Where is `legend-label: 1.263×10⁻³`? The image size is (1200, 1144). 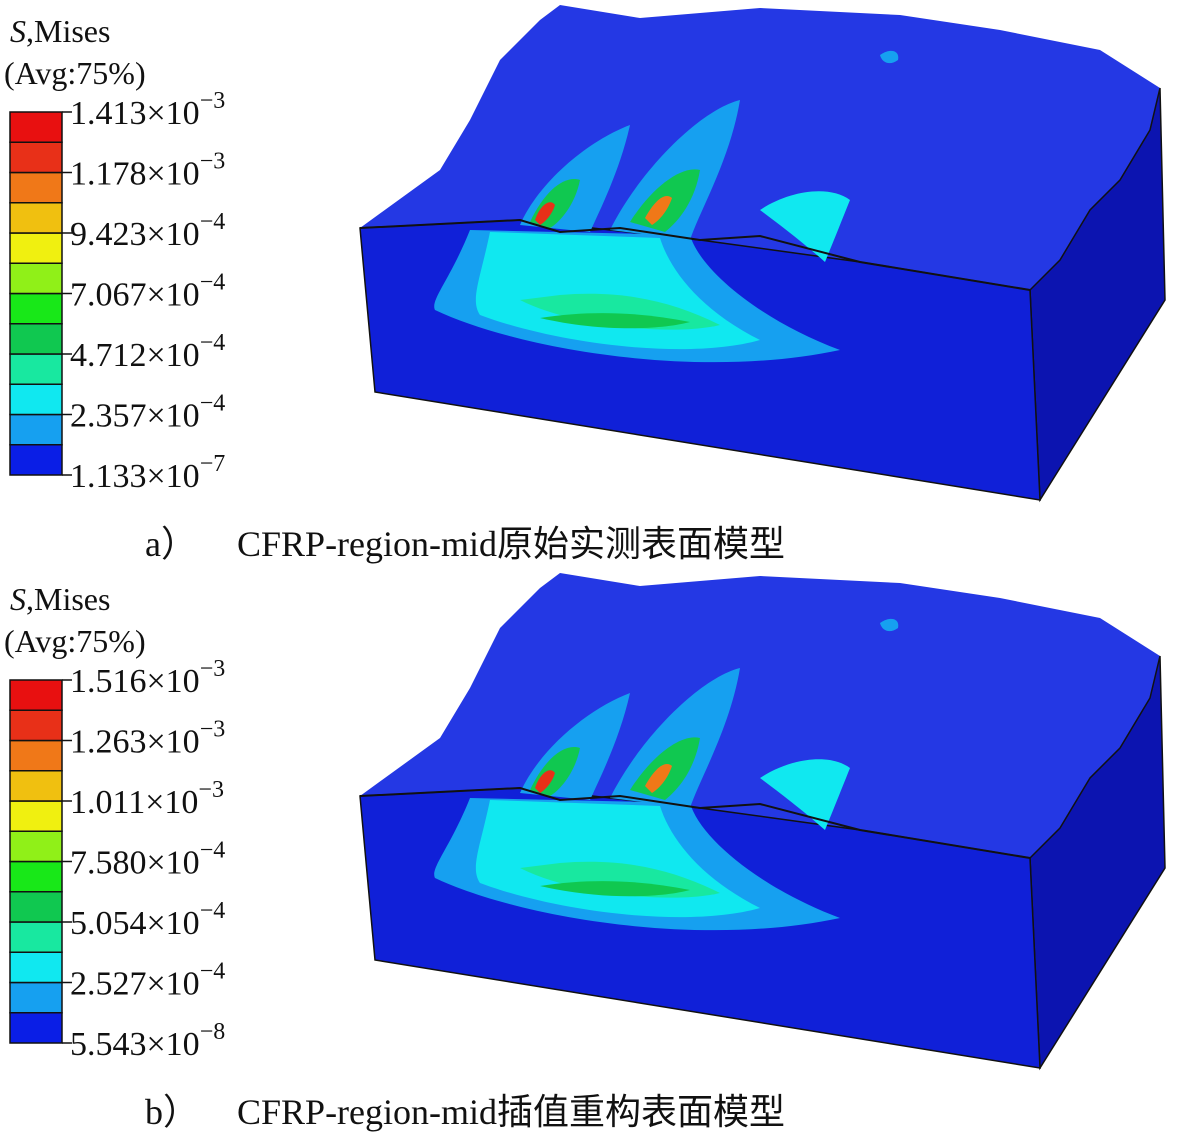 legend-label: 1.263×10⁻³ is located at coordinates (147, 739).